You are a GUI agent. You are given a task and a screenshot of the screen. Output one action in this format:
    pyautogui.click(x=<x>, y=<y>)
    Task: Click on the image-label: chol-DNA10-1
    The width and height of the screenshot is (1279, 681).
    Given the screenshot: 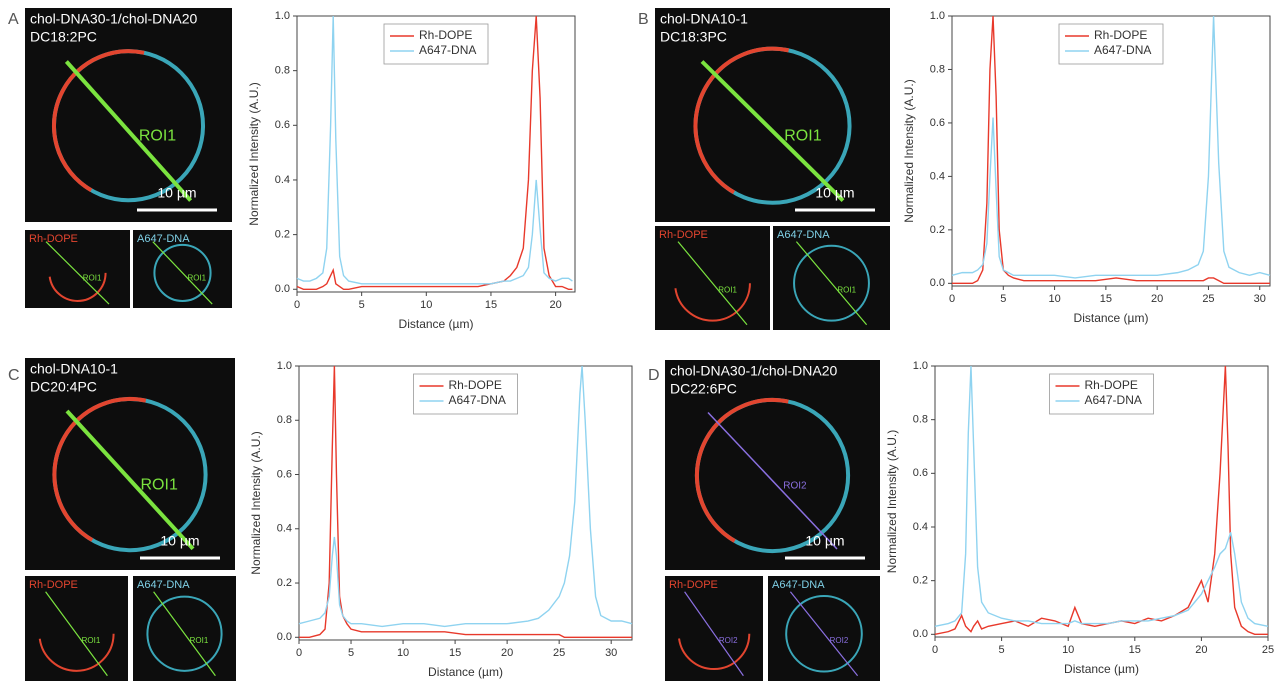 What is the action you would take?
    pyautogui.click(x=74, y=369)
    